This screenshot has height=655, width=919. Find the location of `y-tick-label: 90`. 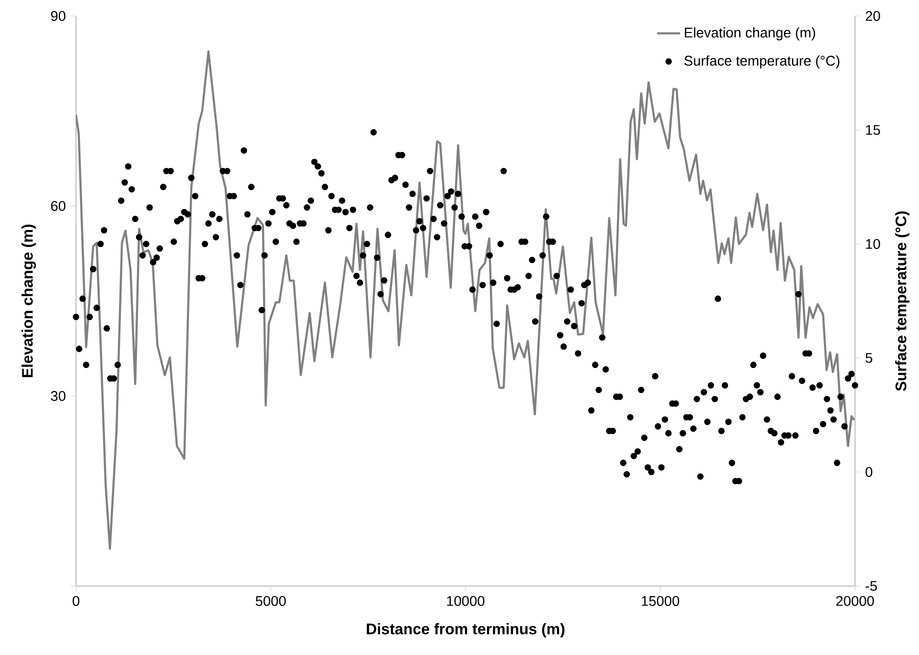

y-tick-label: 90 is located at coordinates (58, 16).